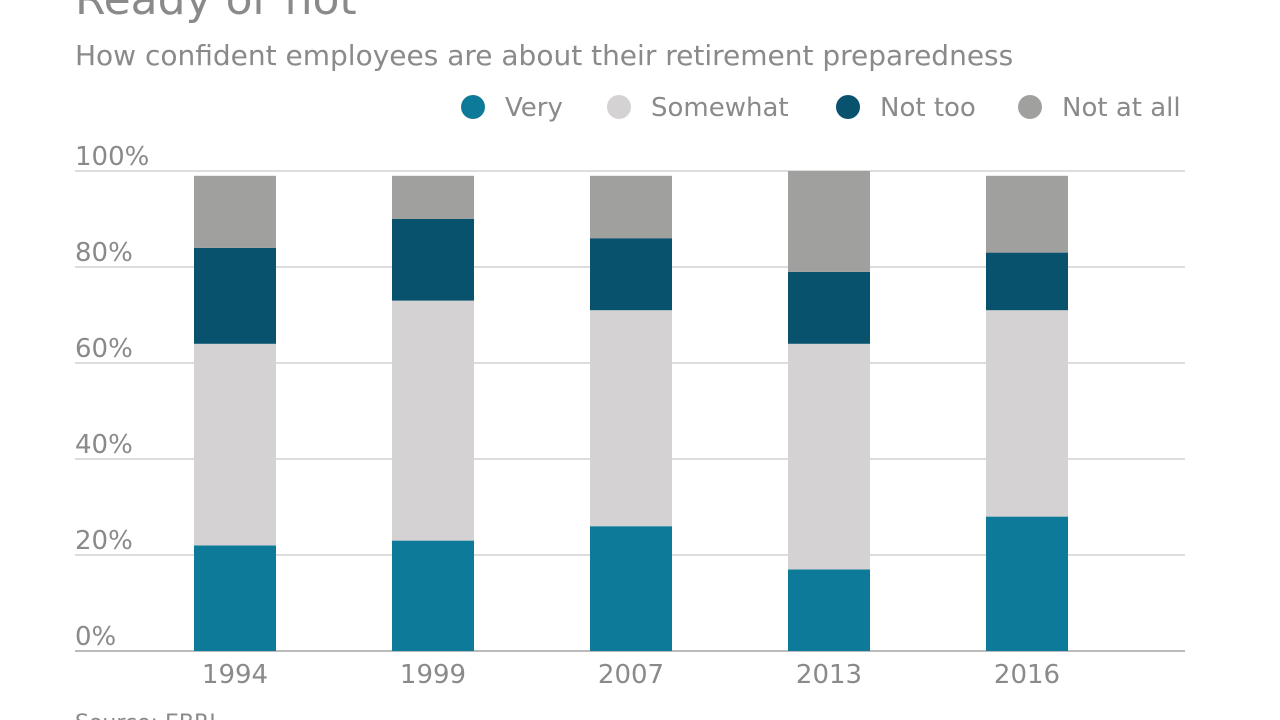 The width and height of the screenshot is (1280, 720). Describe the element at coordinates (104, 445) in the screenshot. I see `y-tick-label: 40%` at that location.